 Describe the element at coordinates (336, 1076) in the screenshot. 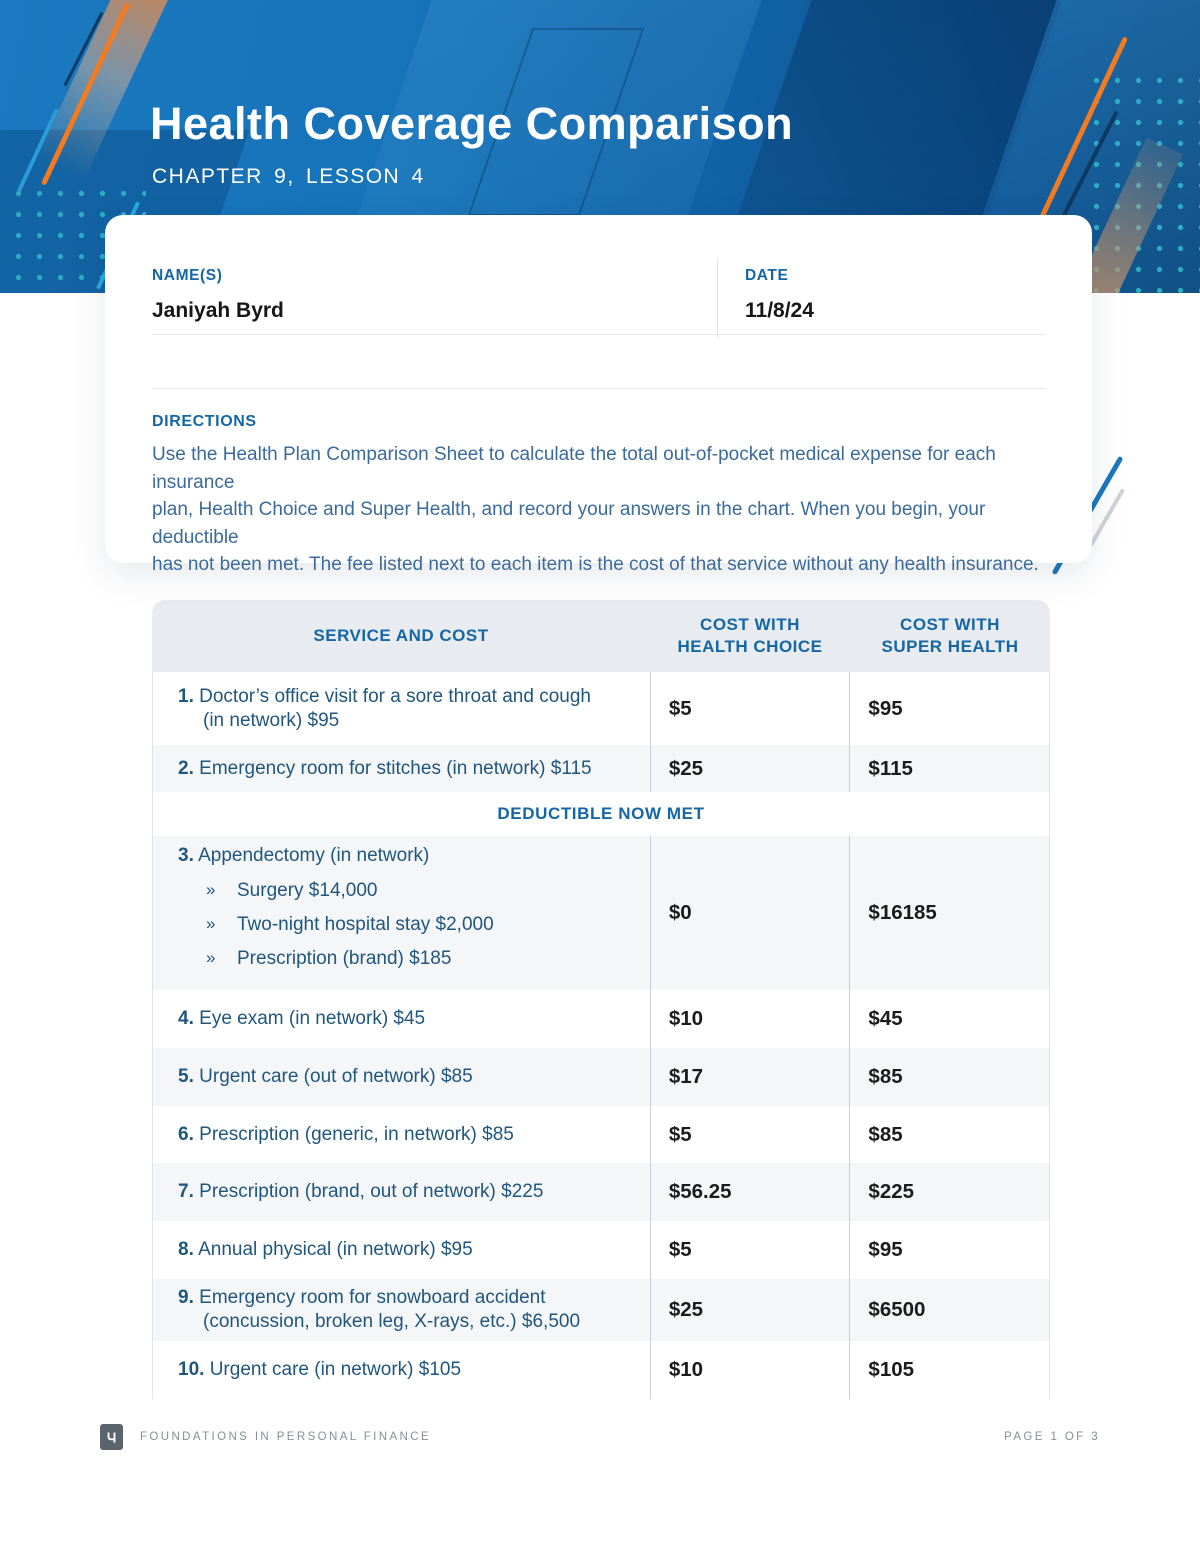

I see `service-text: Urgent care (out of network) $85` at that location.